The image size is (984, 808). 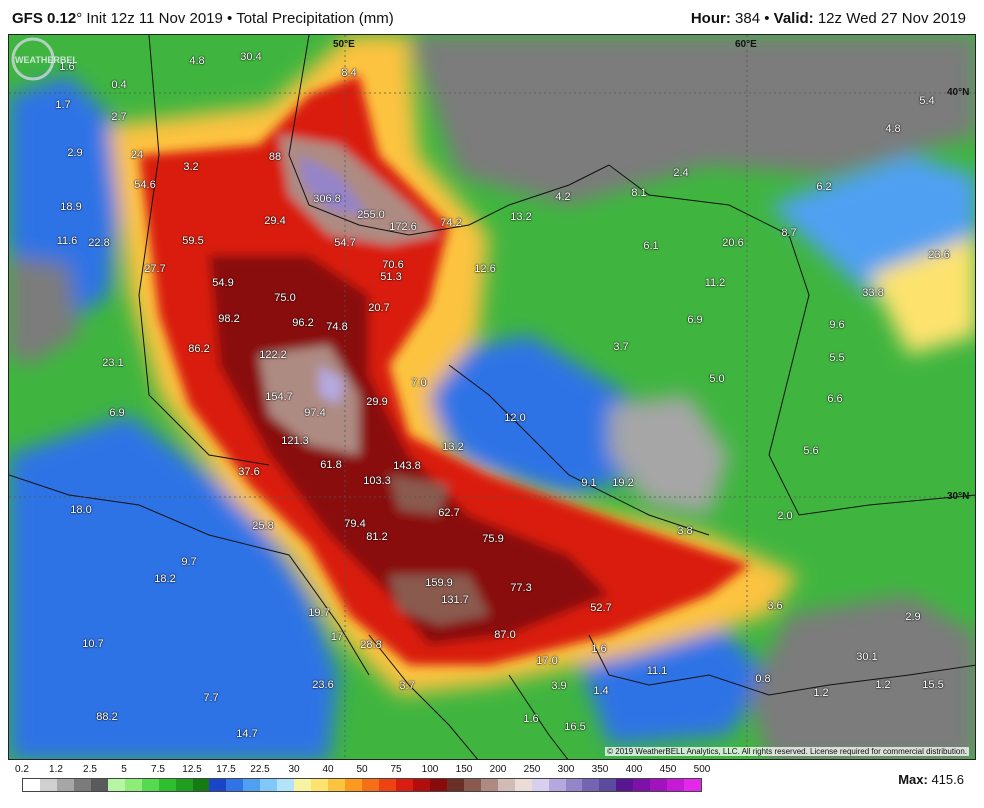 I want to click on precip-value-label: 18.0, so click(x=81, y=510).